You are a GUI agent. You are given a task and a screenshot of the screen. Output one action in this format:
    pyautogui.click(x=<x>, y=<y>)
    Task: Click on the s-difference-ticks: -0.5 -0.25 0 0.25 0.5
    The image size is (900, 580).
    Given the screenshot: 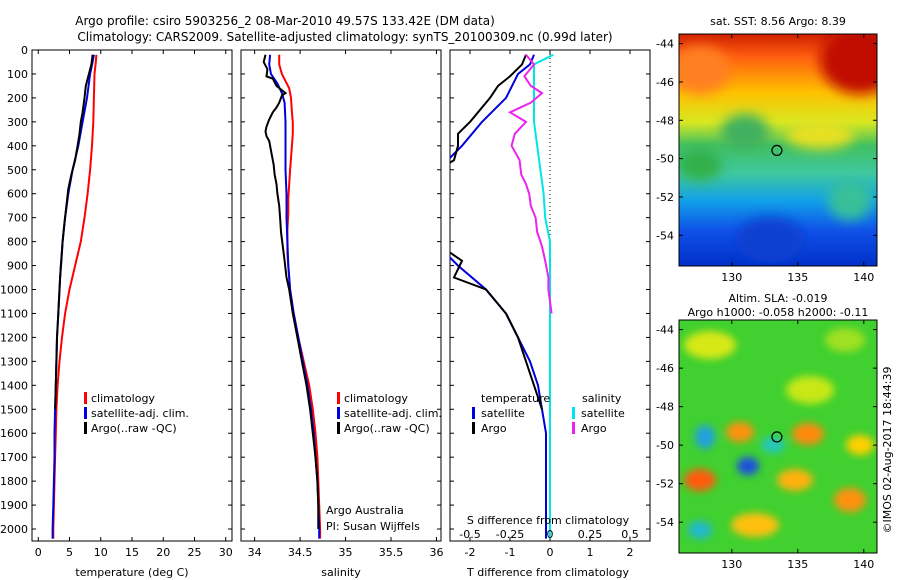 What is the action you would take?
    pyautogui.click(x=548, y=534)
    